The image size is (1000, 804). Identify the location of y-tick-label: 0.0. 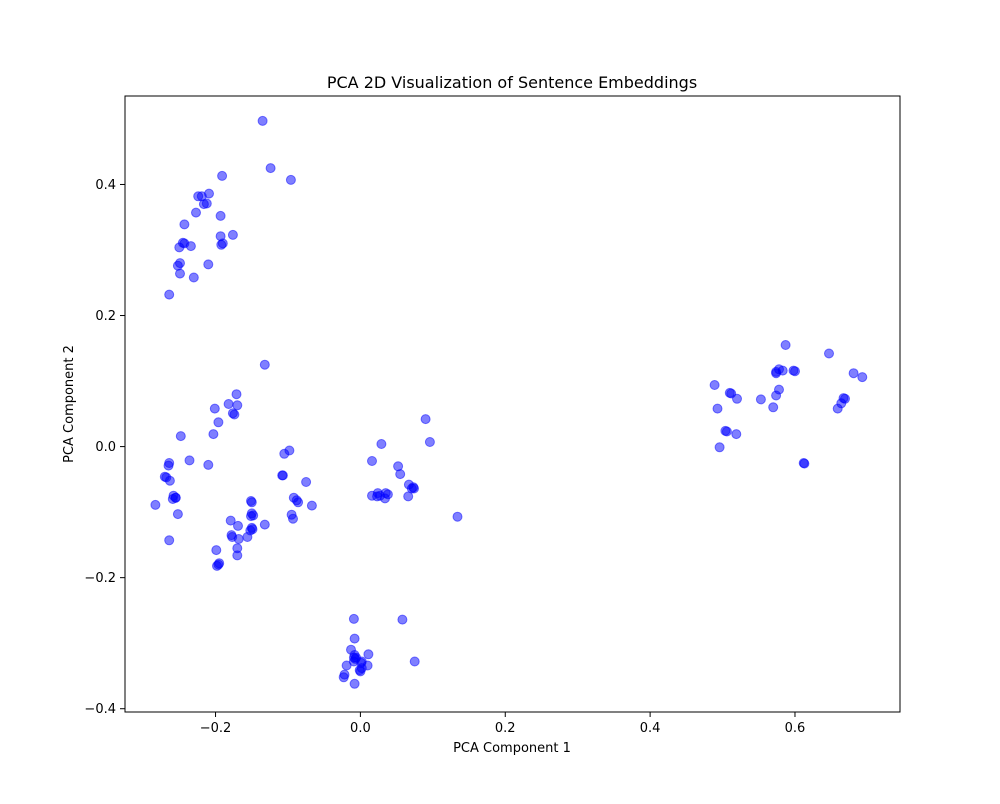
(105, 447).